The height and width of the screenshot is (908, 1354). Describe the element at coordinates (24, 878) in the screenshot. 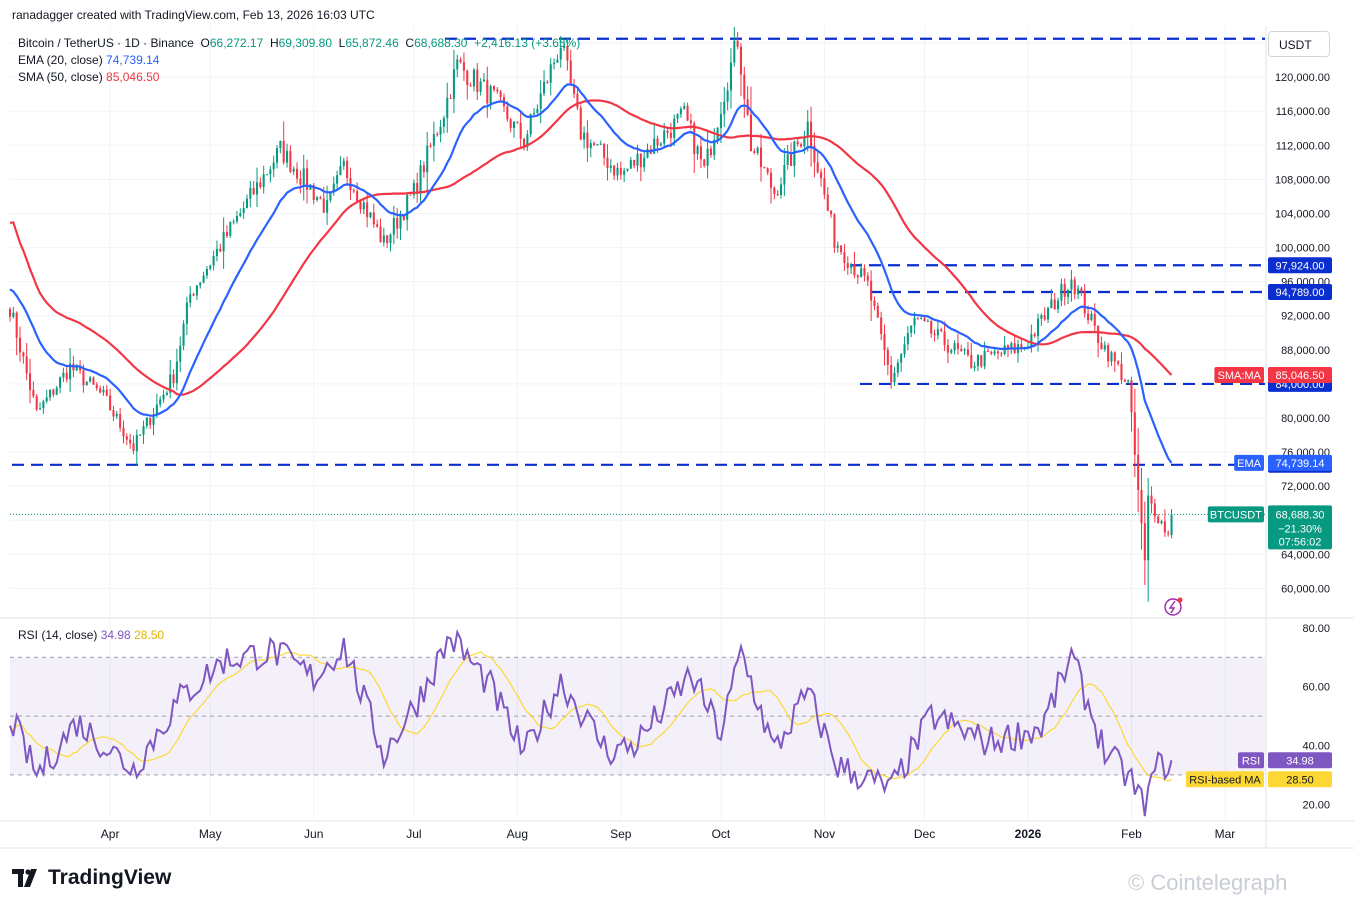

I see `tradingview-icon` at that location.